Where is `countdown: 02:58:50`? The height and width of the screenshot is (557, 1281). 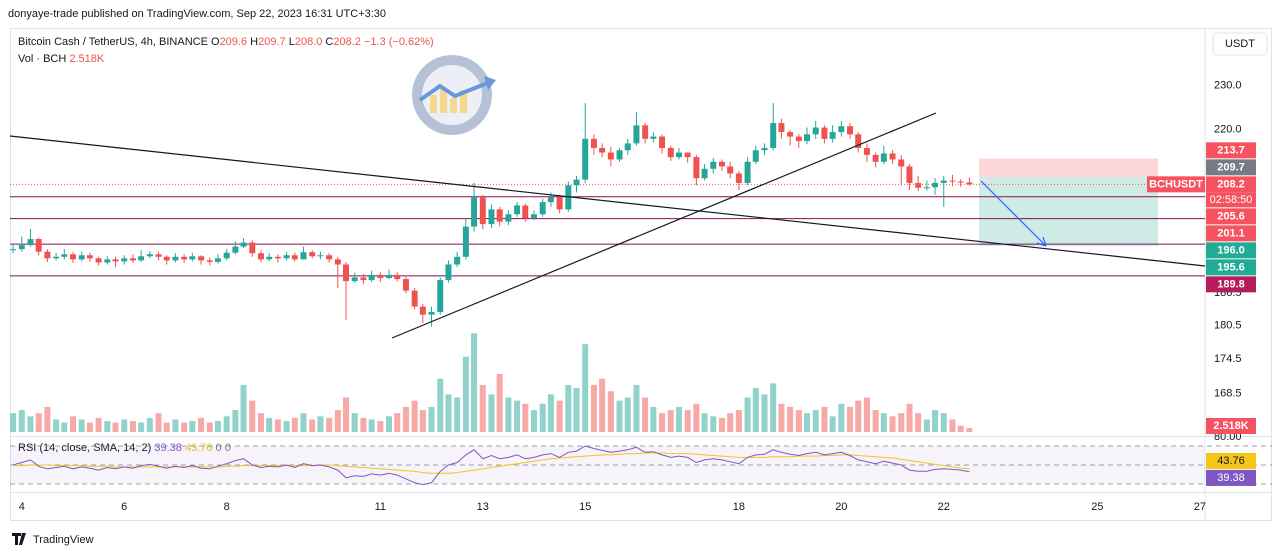
countdown: 02:58:50 is located at coordinates (1231, 200).